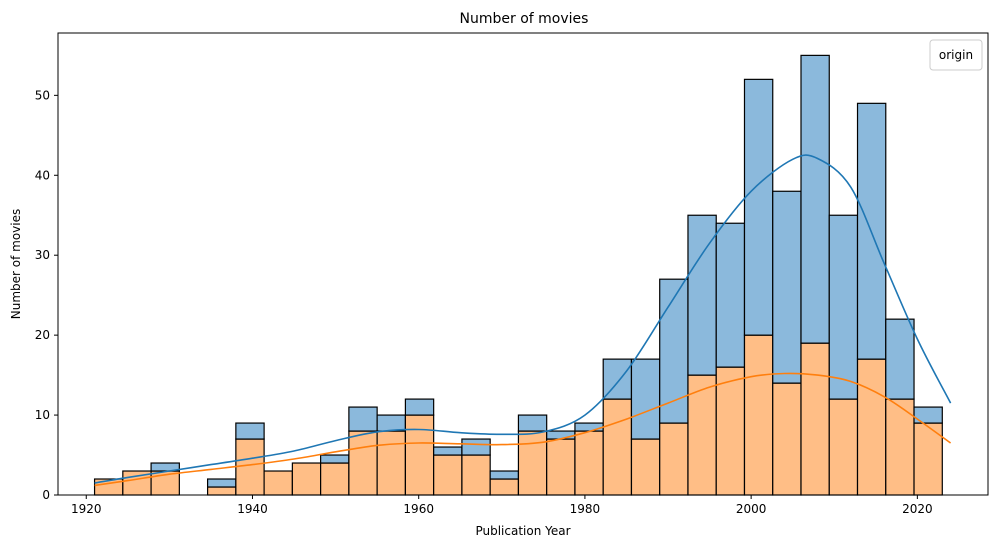  What do you see at coordinates (42, 255) in the screenshot?
I see `y-tick-label: 30` at bounding box center [42, 255].